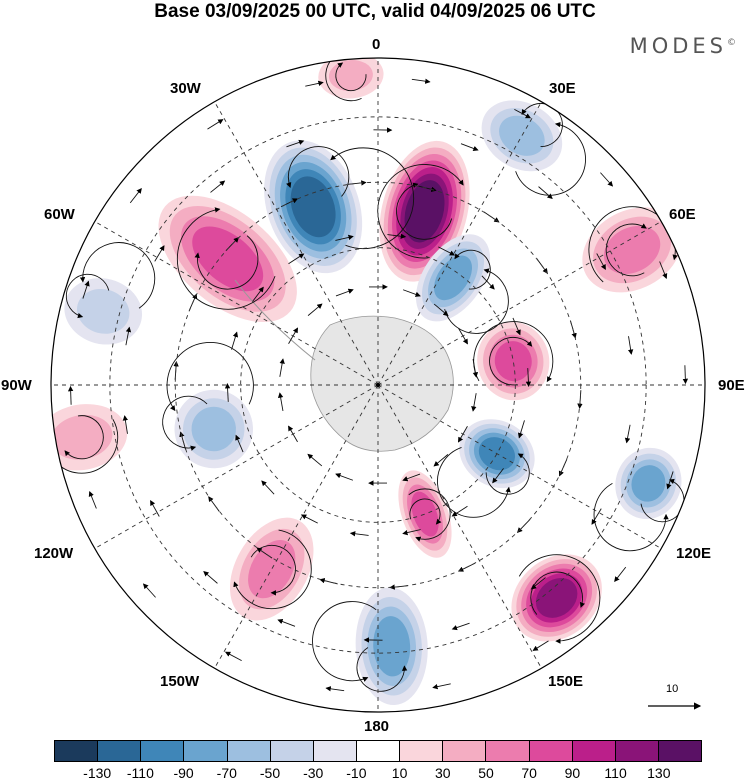 Image resolution: width=750 pixels, height=783 pixels. I want to click on lon-label-30w: 30W, so click(185, 88).